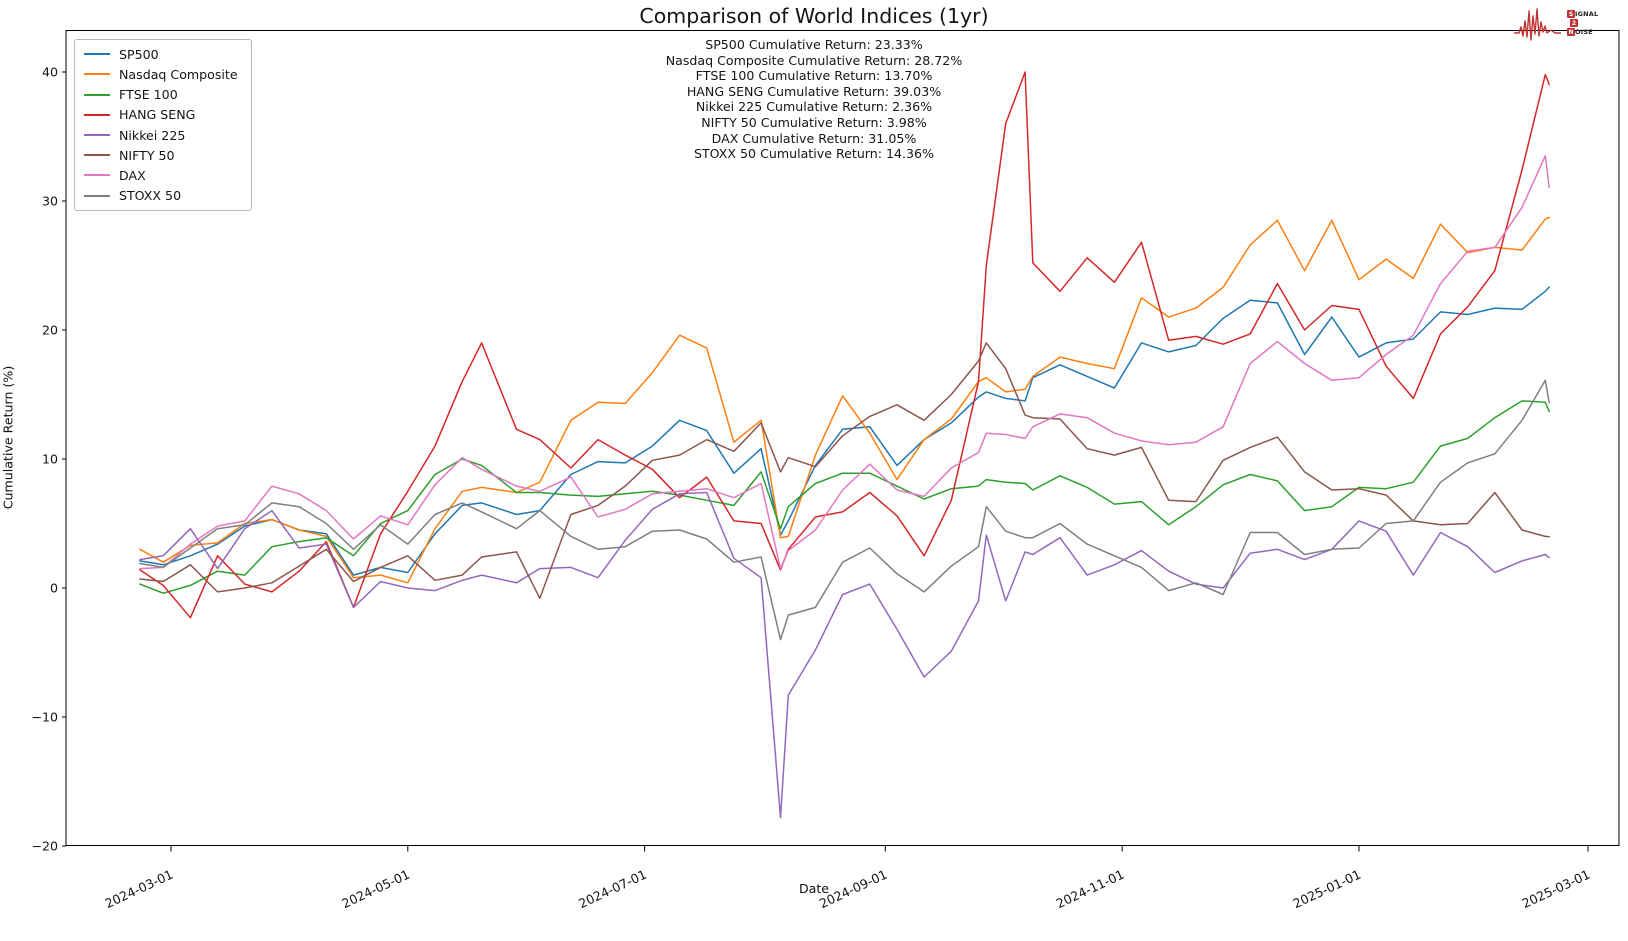 This screenshot has width=1628, height=941. Describe the element at coordinates (814, 107) in the screenshot. I see `annotation-line: Nikkei 225 Cumulative Return: 2.36%` at that location.